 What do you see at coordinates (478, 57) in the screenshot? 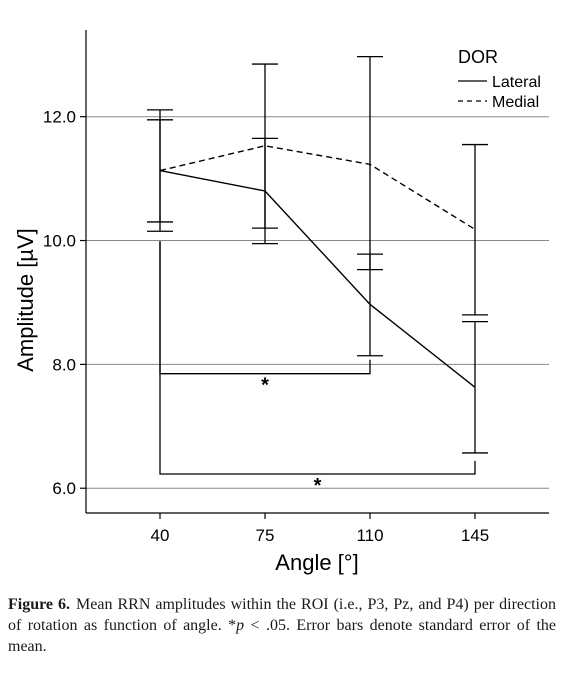
I see `legend-title: DOR` at bounding box center [478, 57].